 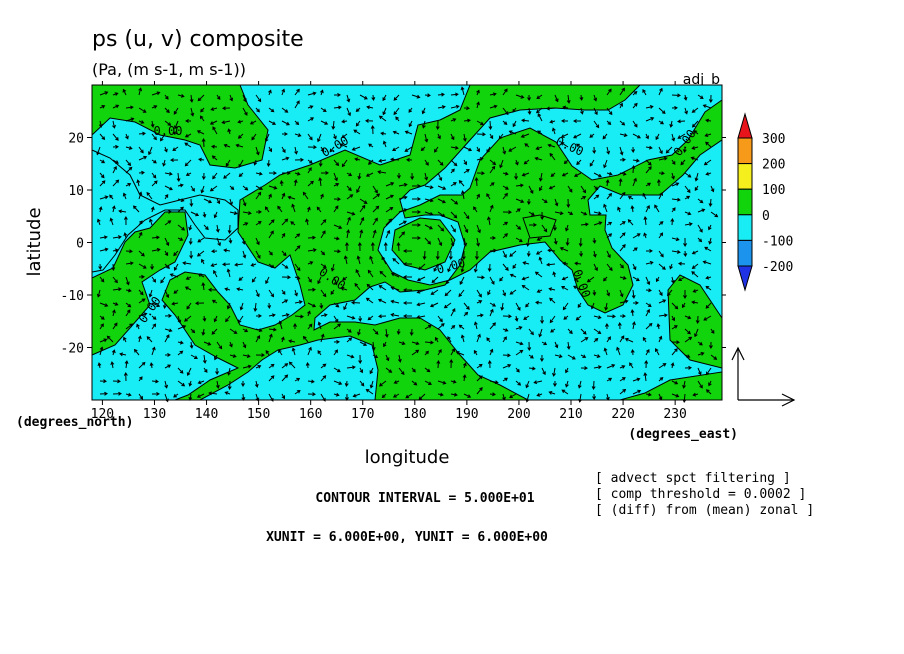 I want to click on chart-title: ps (u, v) composite, so click(x=198, y=39).